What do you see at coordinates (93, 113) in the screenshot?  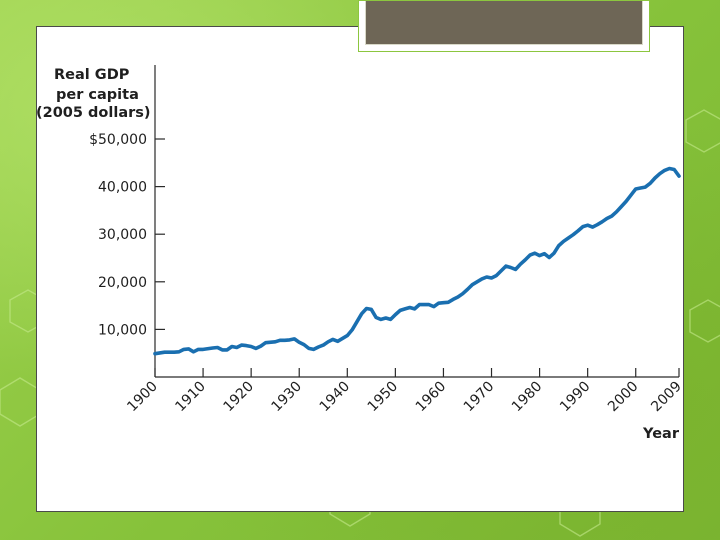 I see `y-axis-title-line-3: (2005 dollars)` at bounding box center [93, 113].